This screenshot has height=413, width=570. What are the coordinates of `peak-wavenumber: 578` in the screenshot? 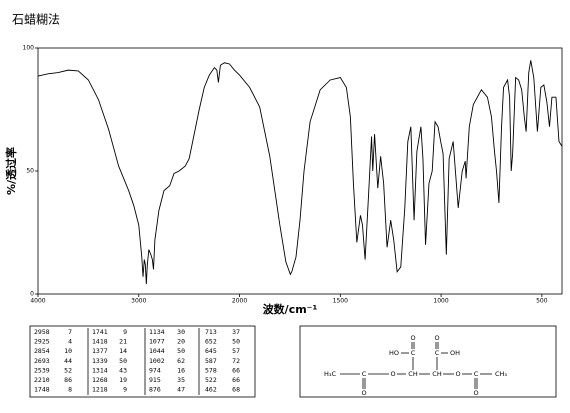 It's located at (211, 370).